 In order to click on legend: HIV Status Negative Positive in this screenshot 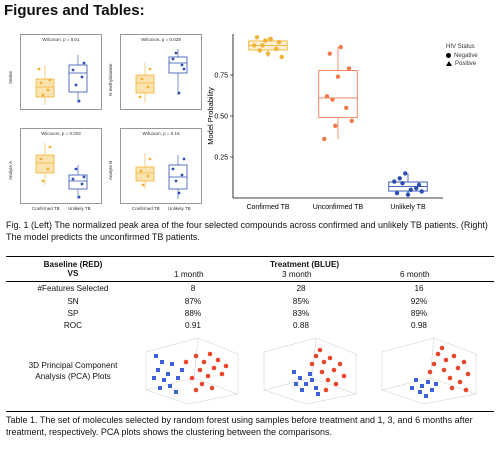, I will do `click(462, 55)`.